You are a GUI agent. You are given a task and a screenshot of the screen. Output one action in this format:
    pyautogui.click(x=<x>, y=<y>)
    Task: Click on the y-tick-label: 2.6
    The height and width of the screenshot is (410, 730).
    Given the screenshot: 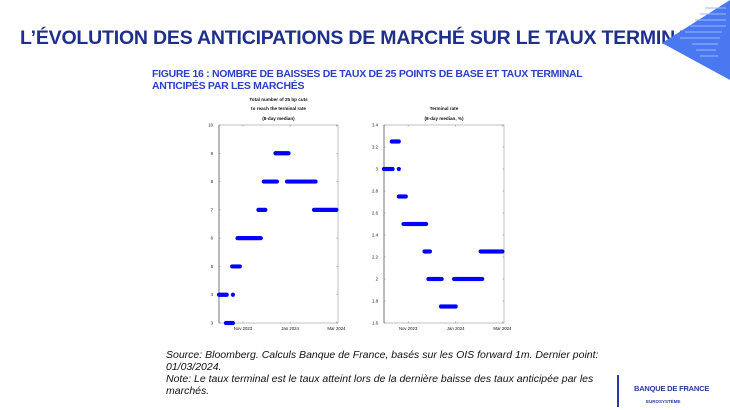 What is the action you would take?
    pyautogui.click(x=375, y=213)
    